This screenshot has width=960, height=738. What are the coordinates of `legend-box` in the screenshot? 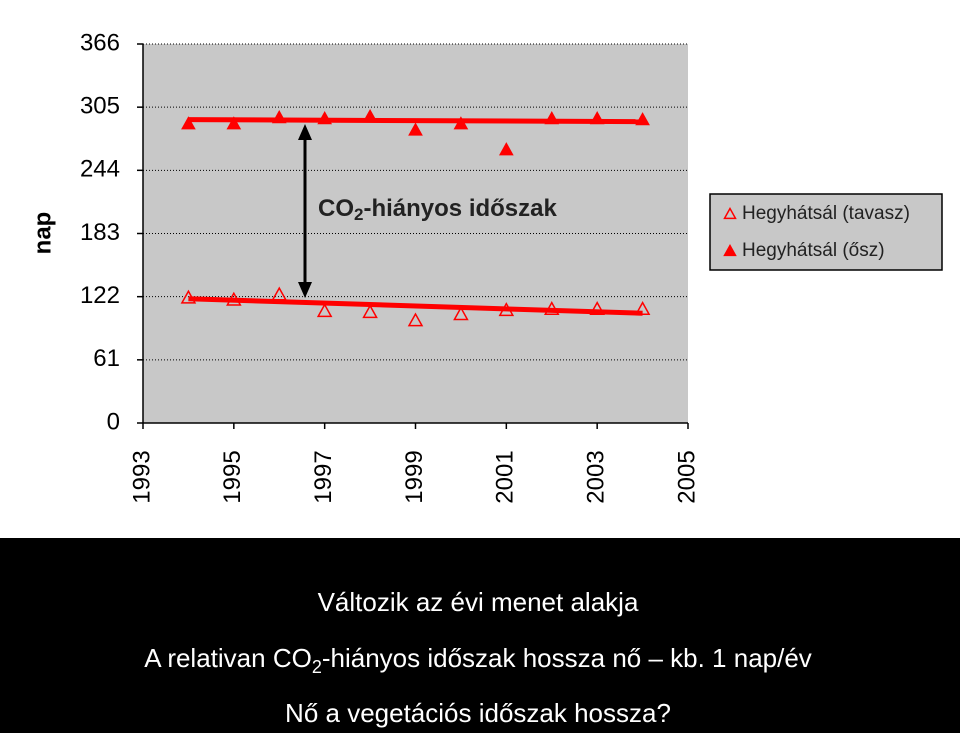 It's located at (826, 232).